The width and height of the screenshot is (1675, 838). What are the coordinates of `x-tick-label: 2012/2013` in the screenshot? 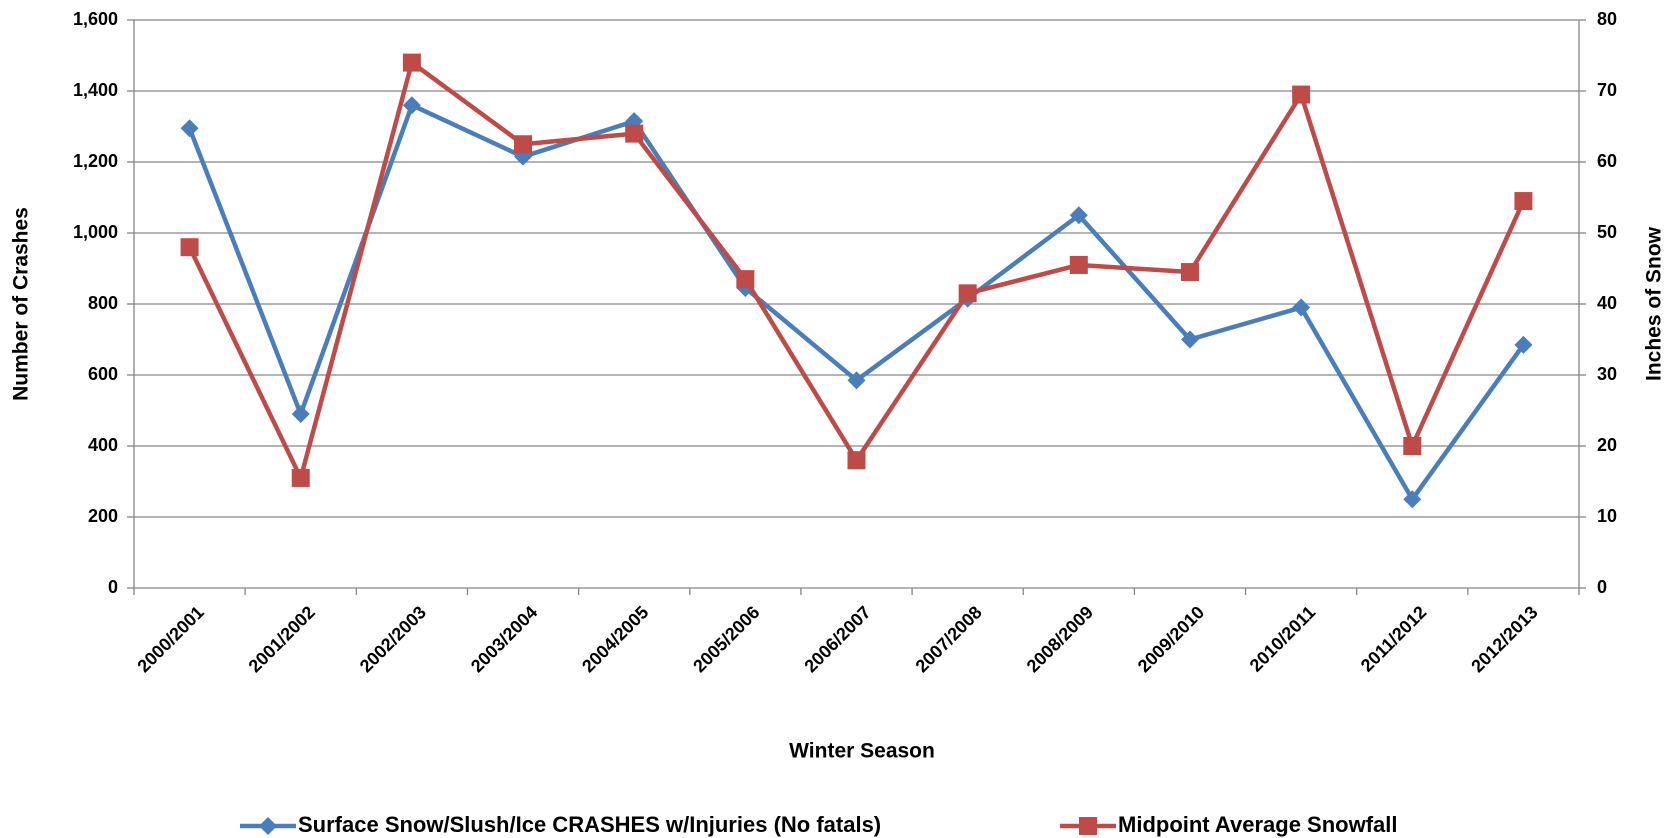 It's located at (1504, 639).